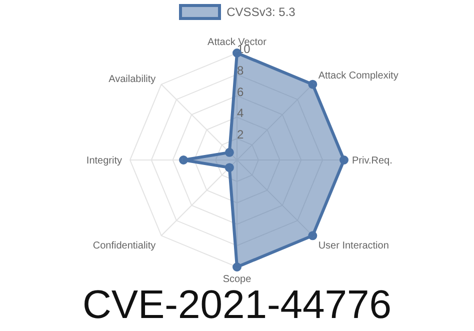 This screenshot has height=331, width=474. Describe the element at coordinates (372, 161) in the screenshot. I see `spoke-label: Priv.Req.` at that location.